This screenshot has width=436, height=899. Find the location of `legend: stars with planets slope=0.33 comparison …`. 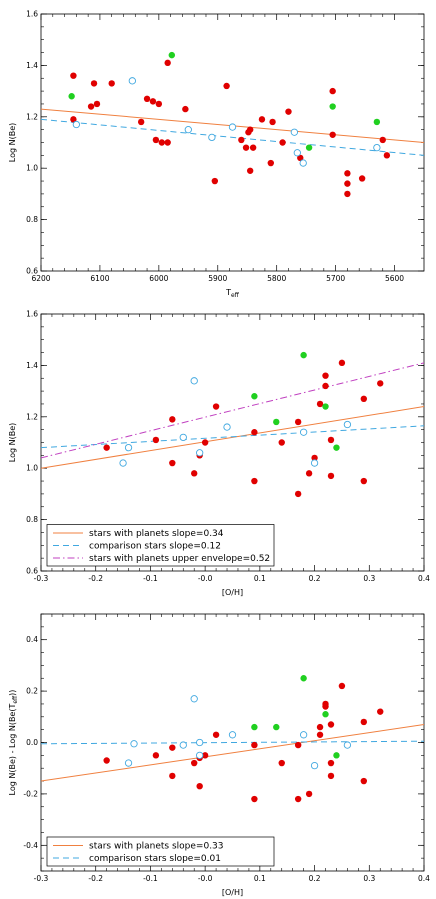

legend: stars with planets slope=0.33 comparison … is located at coordinates (160, 851).